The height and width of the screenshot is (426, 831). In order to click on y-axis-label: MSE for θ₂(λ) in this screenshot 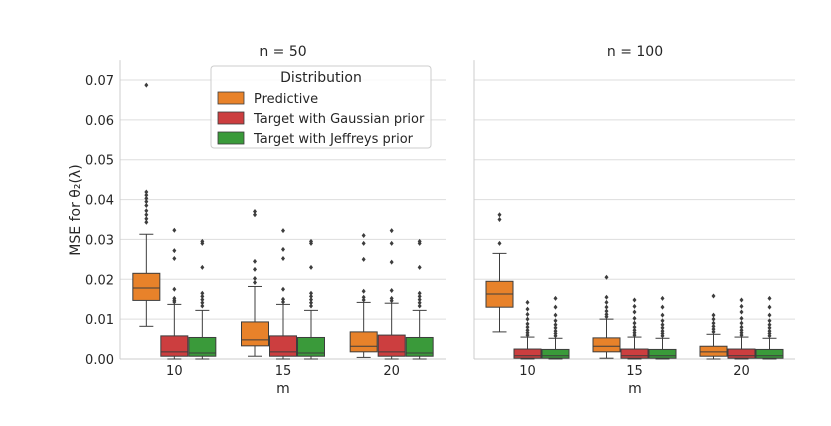, I will do `click(76, 209)`.